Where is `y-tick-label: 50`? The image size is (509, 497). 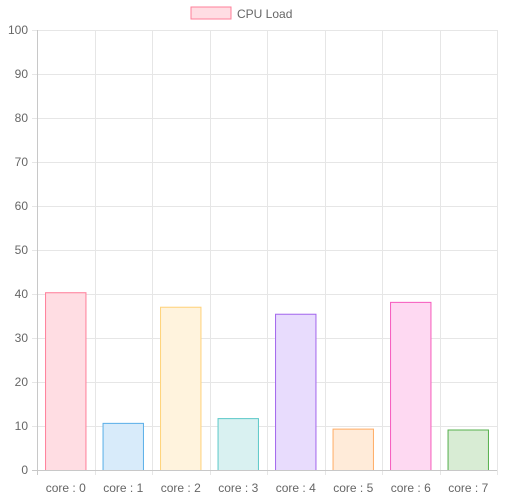
y-tick-label: 50 is located at coordinates (22, 250).